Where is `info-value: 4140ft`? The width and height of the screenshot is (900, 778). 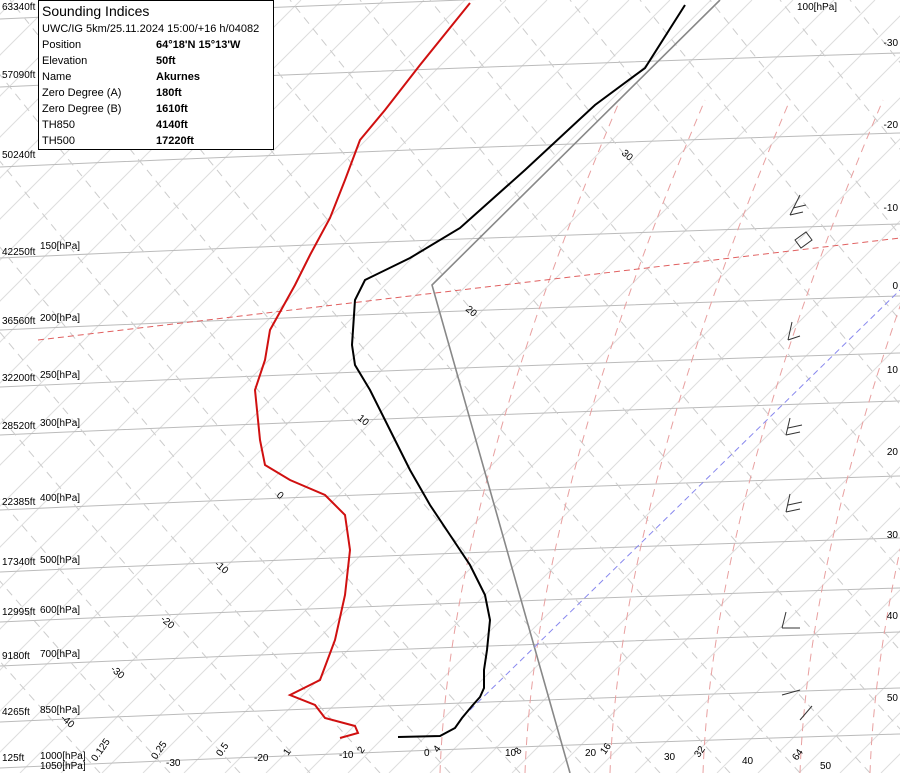
info-value: 4140ft is located at coordinates (172, 125).